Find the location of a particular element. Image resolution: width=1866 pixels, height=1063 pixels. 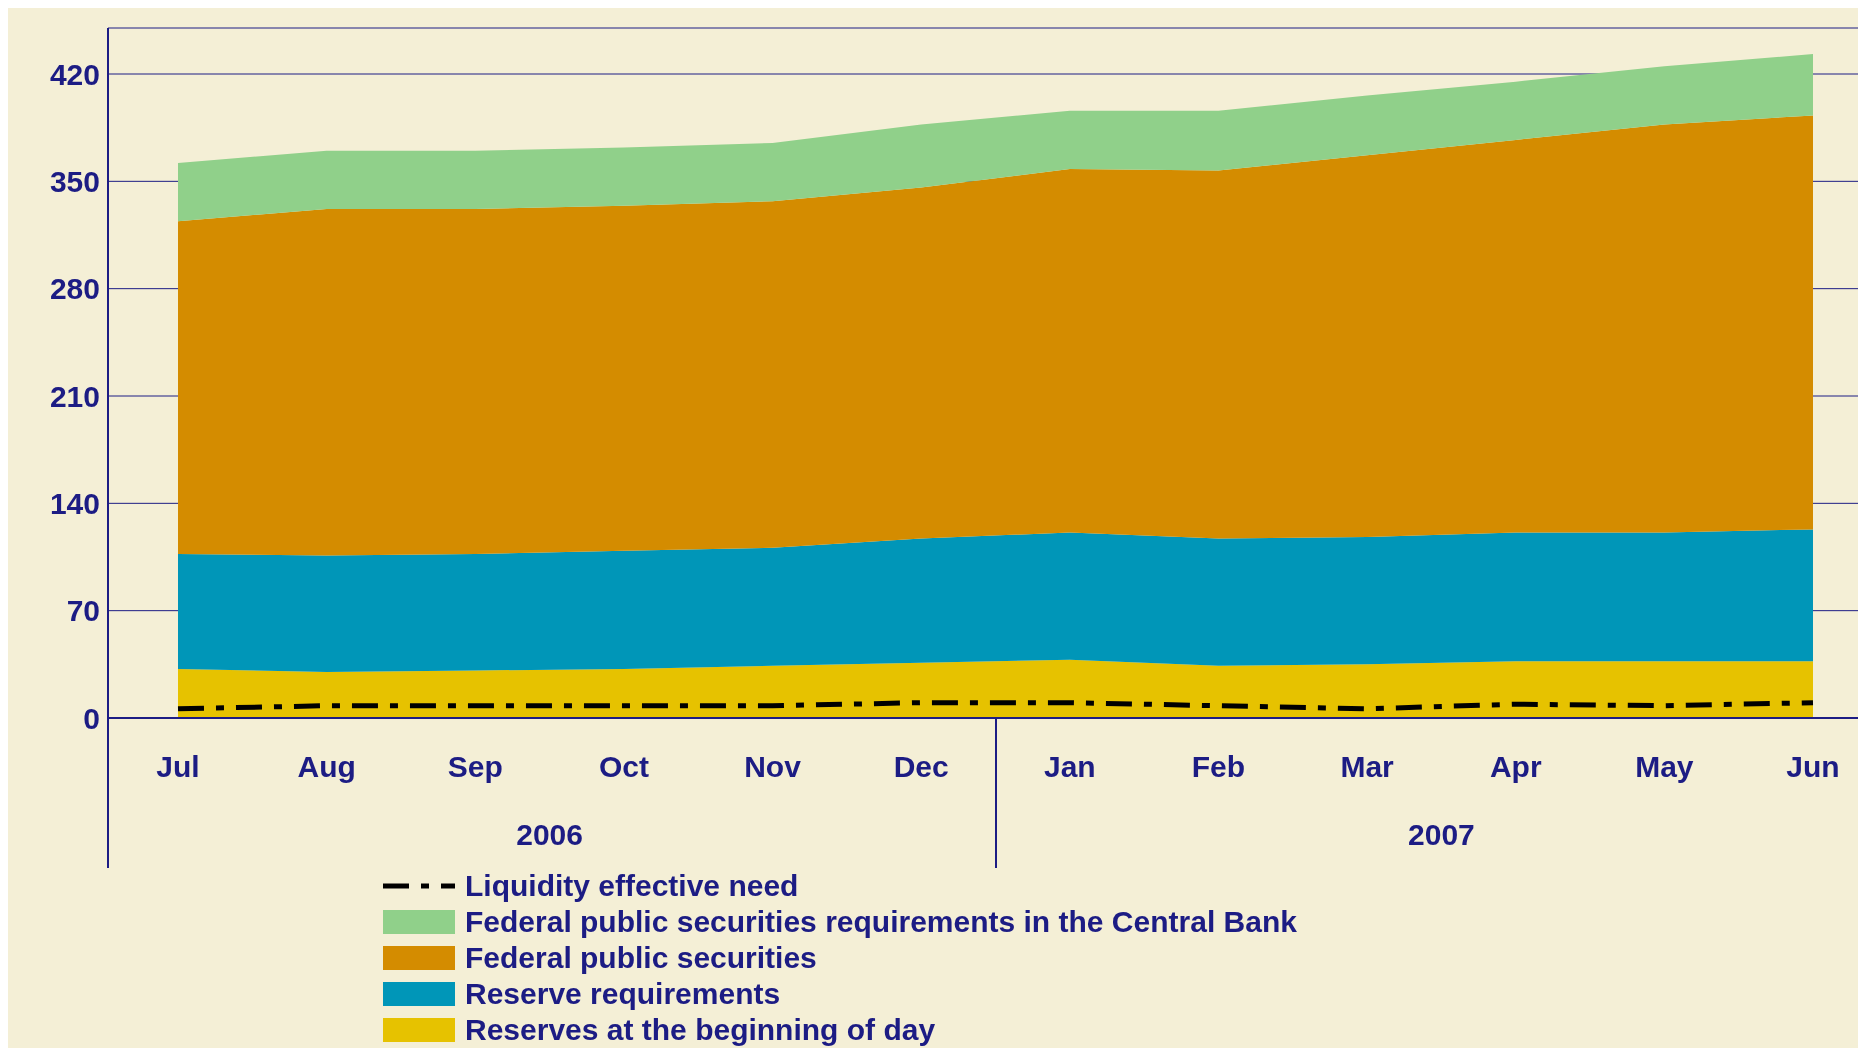

y-tick-label: 420 is located at coordinates (74, 74).